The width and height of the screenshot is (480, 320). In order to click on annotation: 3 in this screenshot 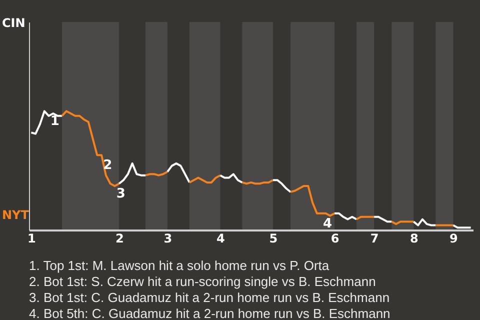, I will do `click(121, 194)`.